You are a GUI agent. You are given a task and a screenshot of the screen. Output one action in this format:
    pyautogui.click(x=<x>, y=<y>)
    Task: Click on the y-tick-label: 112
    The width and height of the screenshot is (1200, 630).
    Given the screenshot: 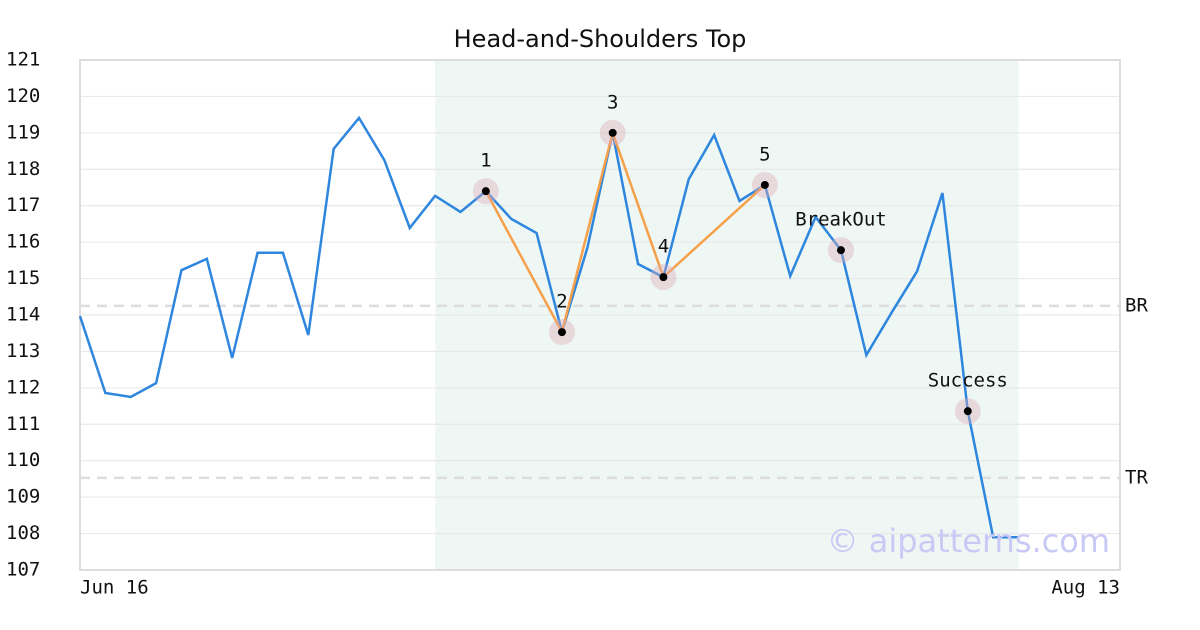 What is the action you would take?
    pyautogui.click(x=23, y=387)
    